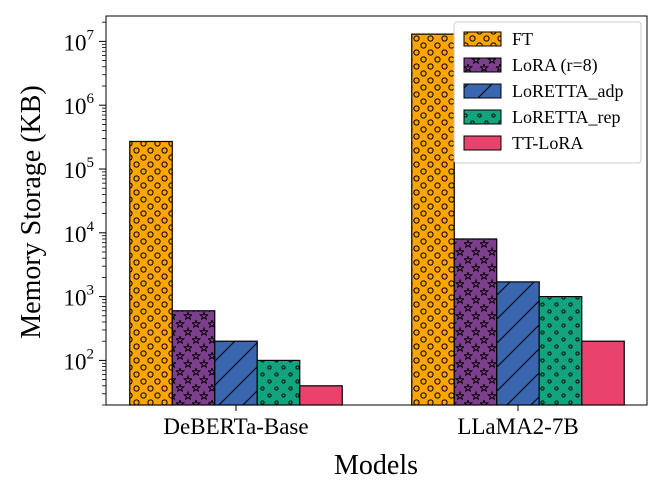  I want to click on y-tick-label: 10², so click(79, 360).